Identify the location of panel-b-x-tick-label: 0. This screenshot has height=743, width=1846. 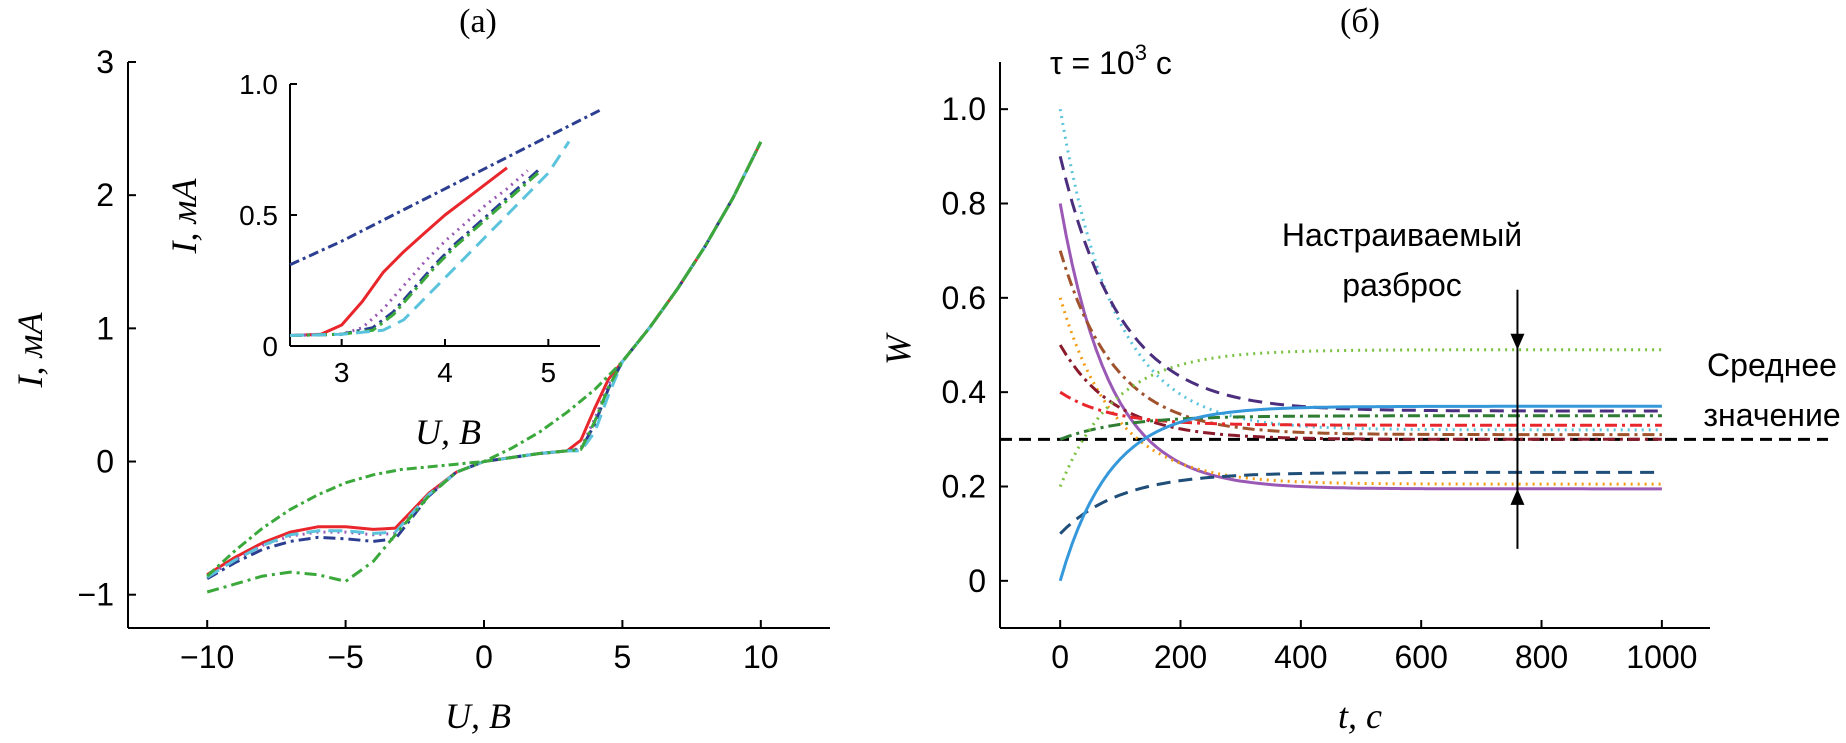
(1060, 657).